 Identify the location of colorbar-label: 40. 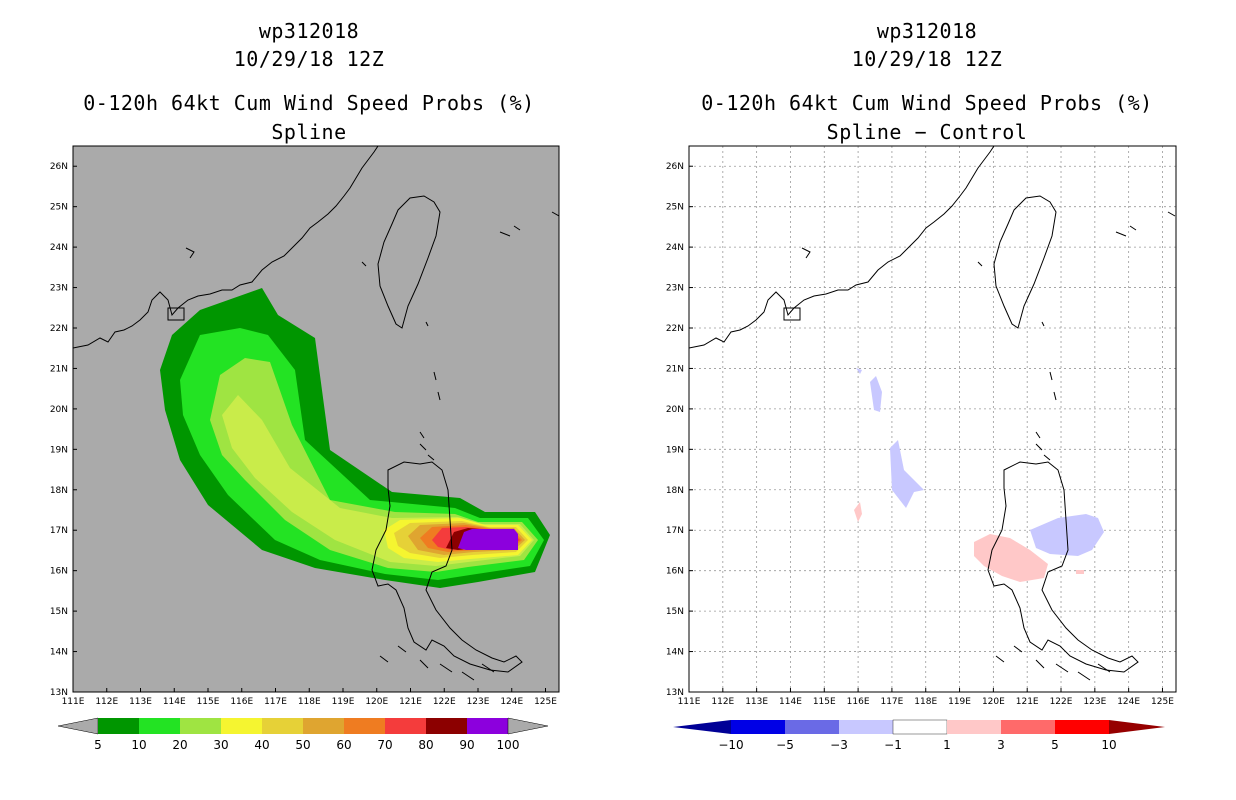
(261, 745).